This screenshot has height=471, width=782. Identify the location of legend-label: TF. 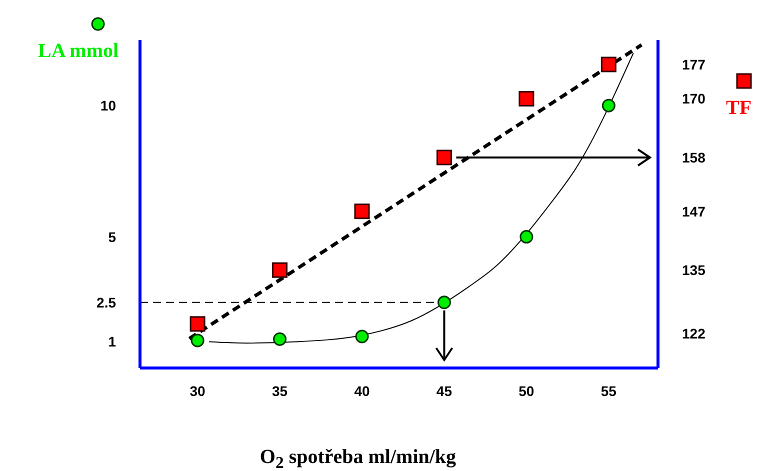
(739, 108).